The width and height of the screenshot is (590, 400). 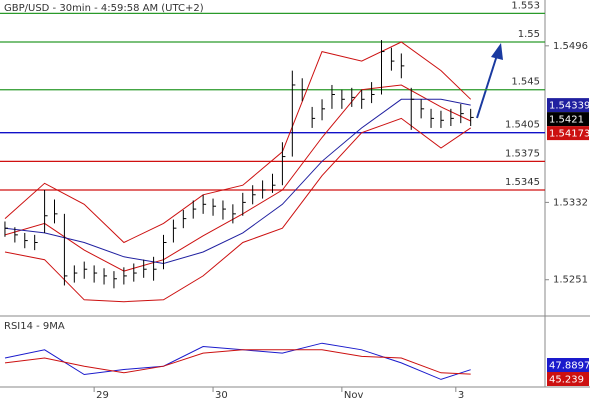 What do you see at coordinates (354, 395) in the screenshot?
I see `x-tick-label: Nov` at bounding box center [354, 395].